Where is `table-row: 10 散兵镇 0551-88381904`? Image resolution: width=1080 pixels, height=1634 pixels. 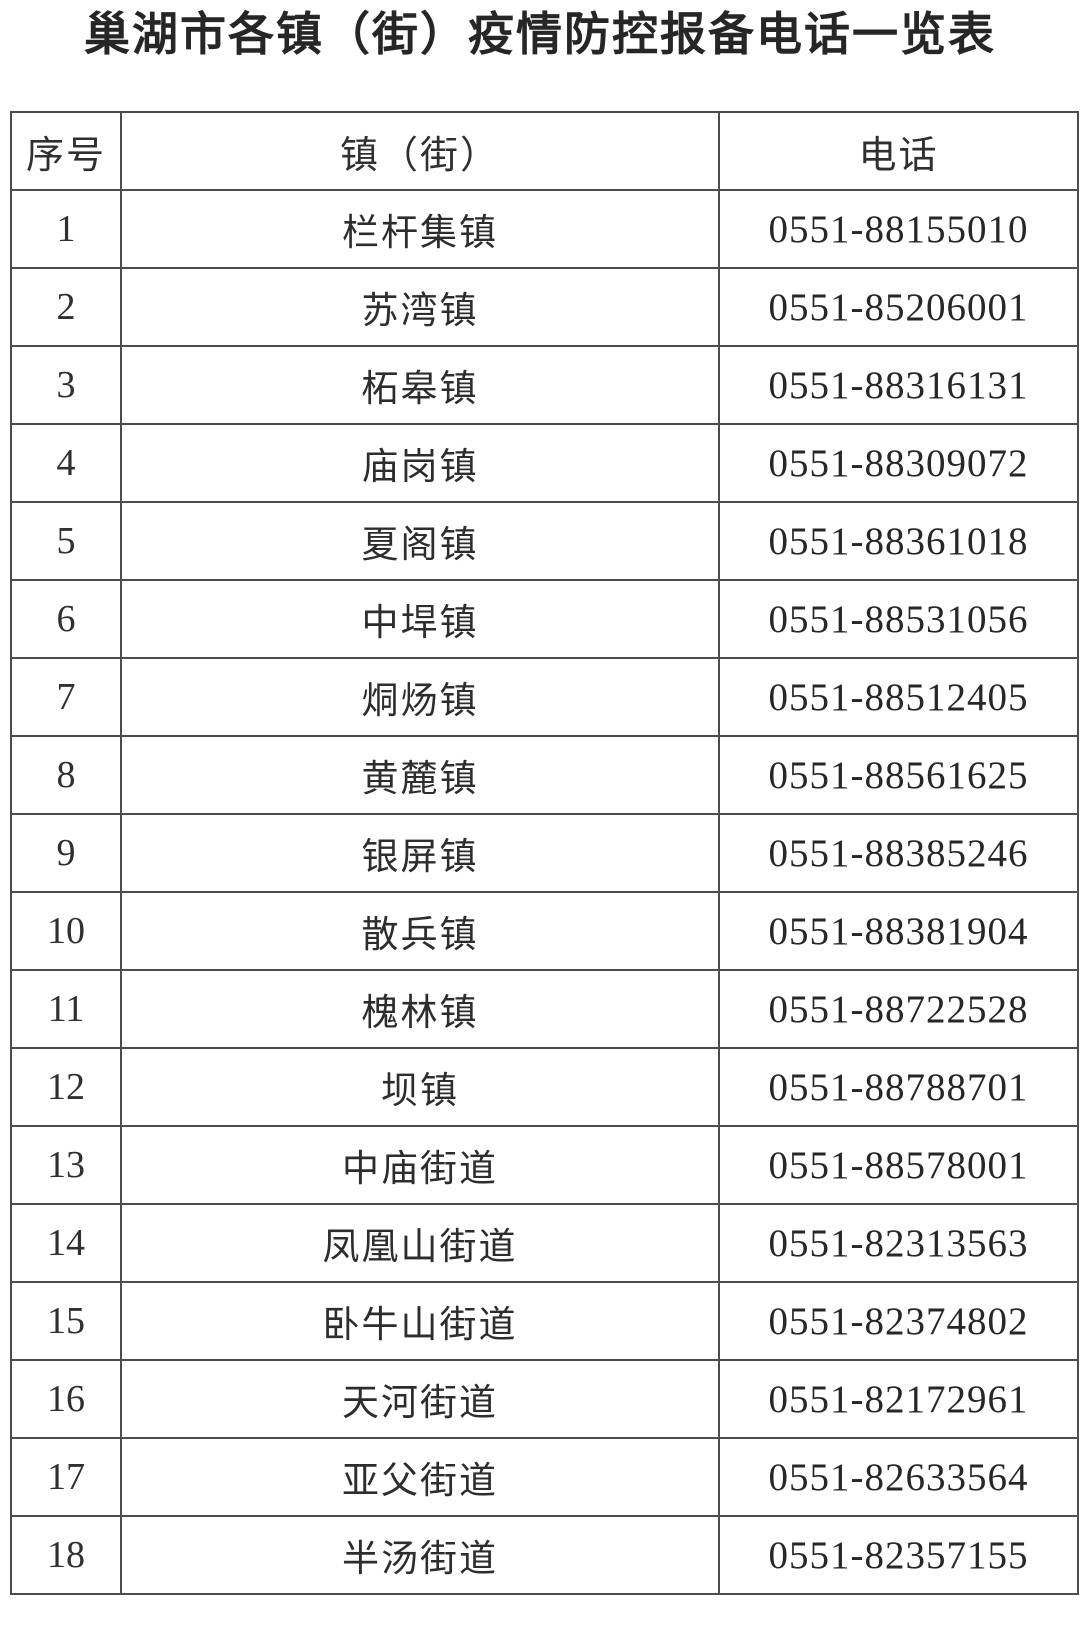
table-row: 10 散兵镇 0551-88381904 is located at coordinates (544, 931).